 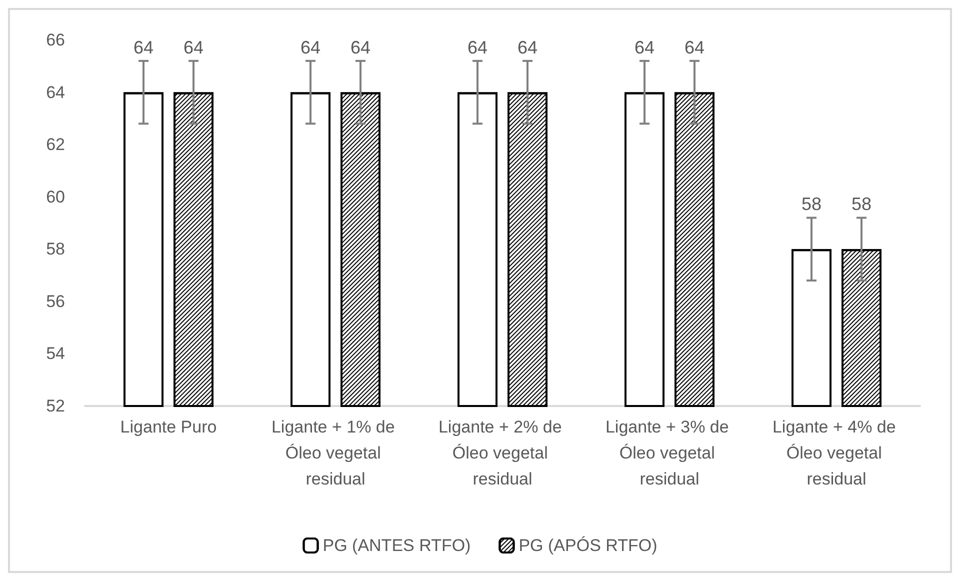 What do you see at coordinates (669, 453) in the screenshot?
I see `x-tick-label: Ligante + 3% de Óleo vegetal residual` at bounding box center [669, 453].